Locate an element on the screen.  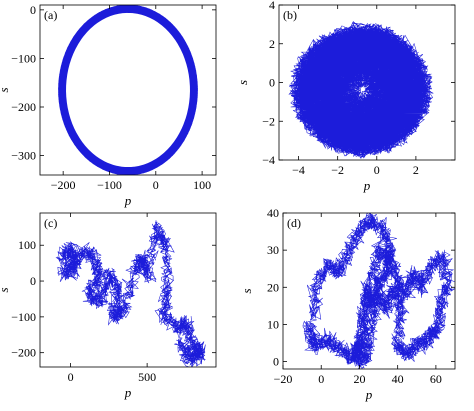
panel-label: (a) is located at coordinates (50, 15).